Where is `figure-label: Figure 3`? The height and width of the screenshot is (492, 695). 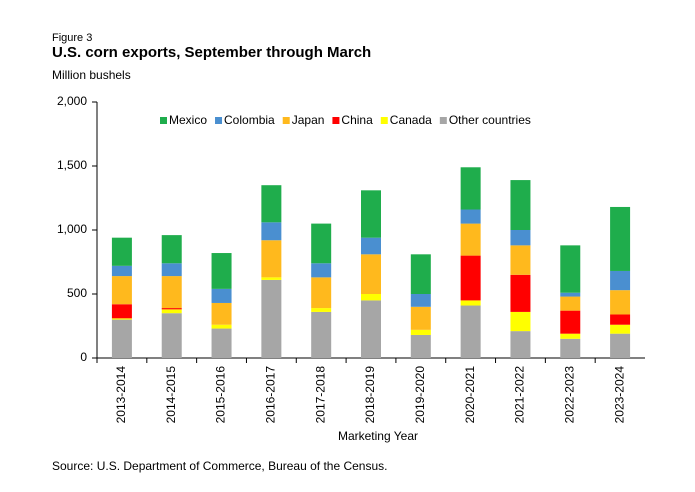 figure-label: Figure 3 is located at coordinates (72, 38).